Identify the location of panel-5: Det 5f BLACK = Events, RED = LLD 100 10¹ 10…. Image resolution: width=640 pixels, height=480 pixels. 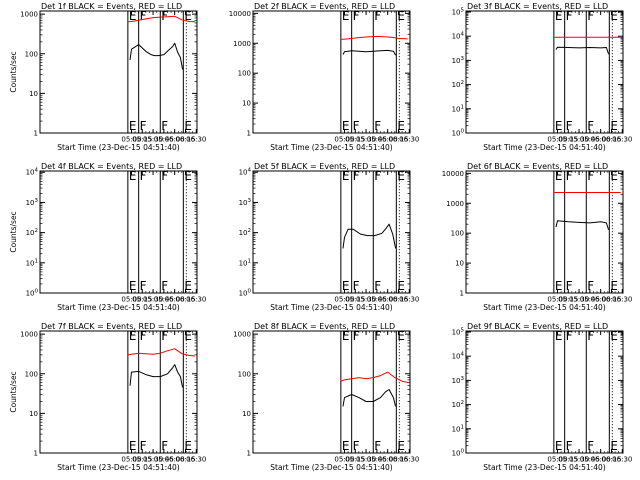
(329, 237).